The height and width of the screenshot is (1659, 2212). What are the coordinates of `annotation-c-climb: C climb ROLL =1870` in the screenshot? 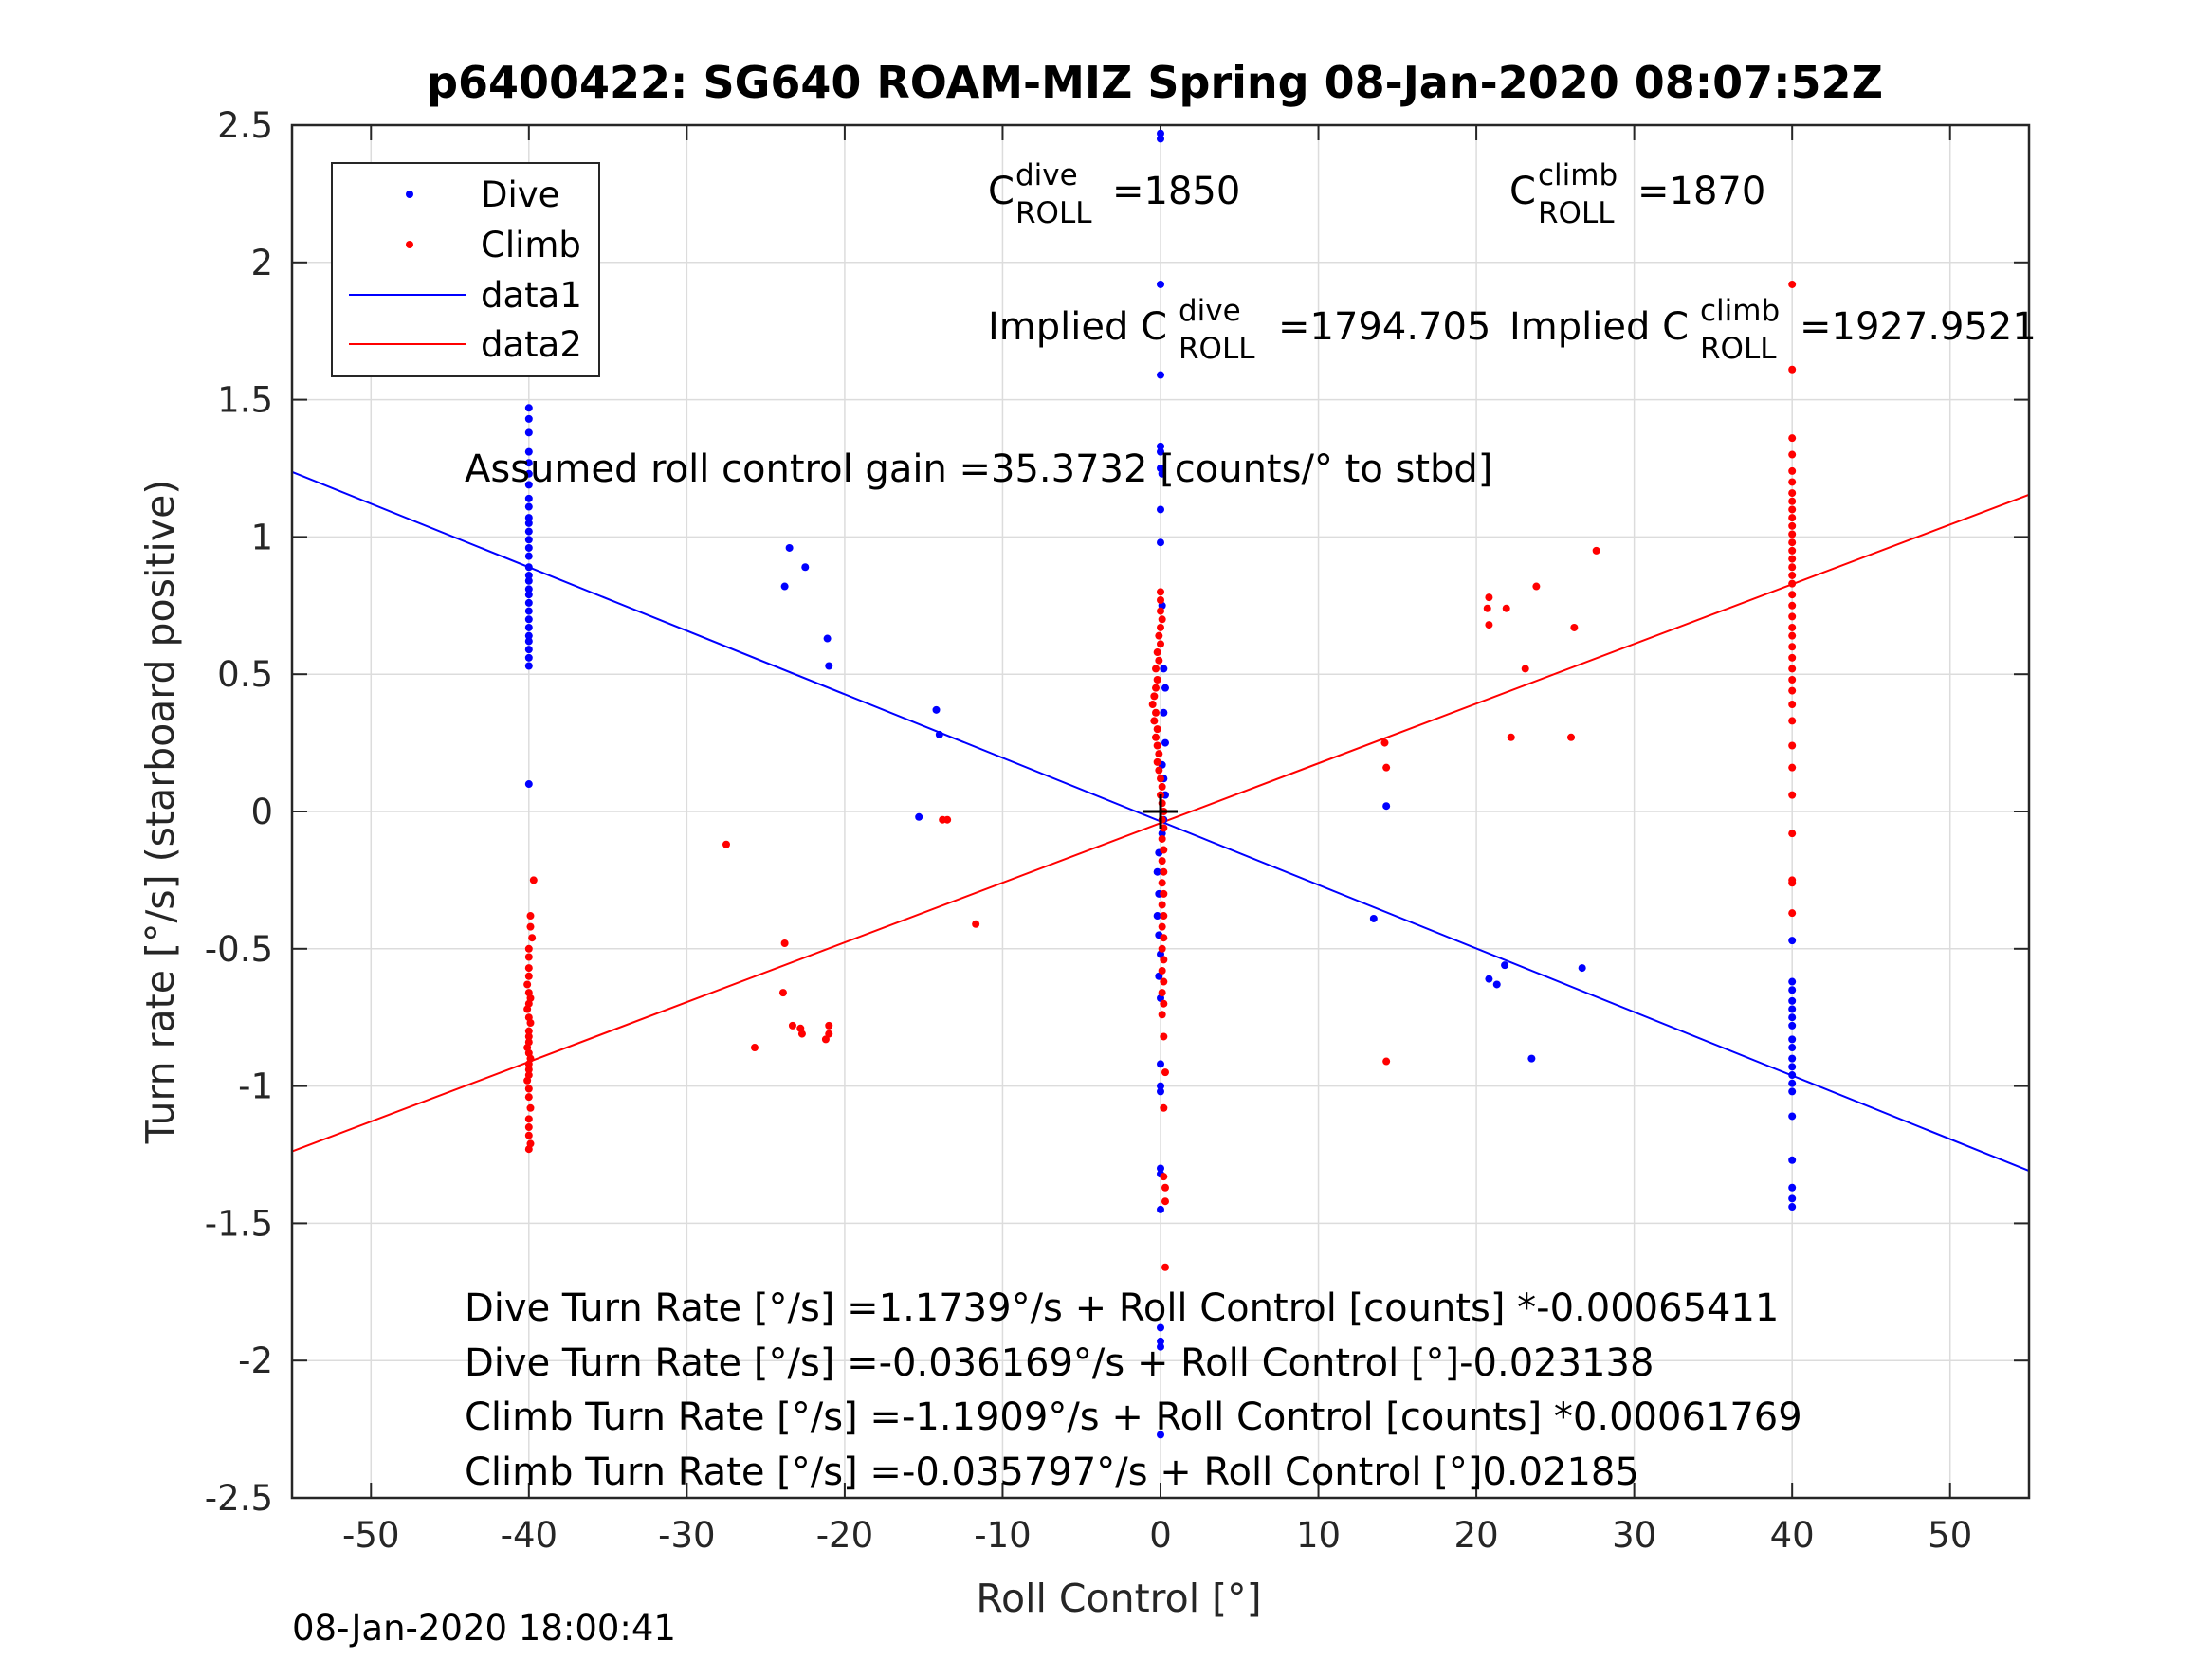 It's located at (1637, 194).